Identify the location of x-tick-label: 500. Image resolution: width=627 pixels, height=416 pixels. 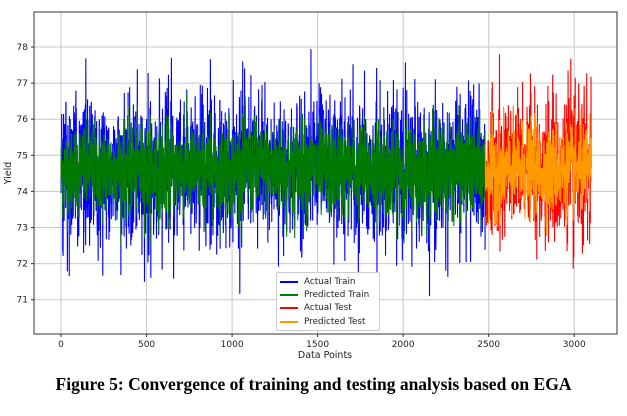
(146, 345).